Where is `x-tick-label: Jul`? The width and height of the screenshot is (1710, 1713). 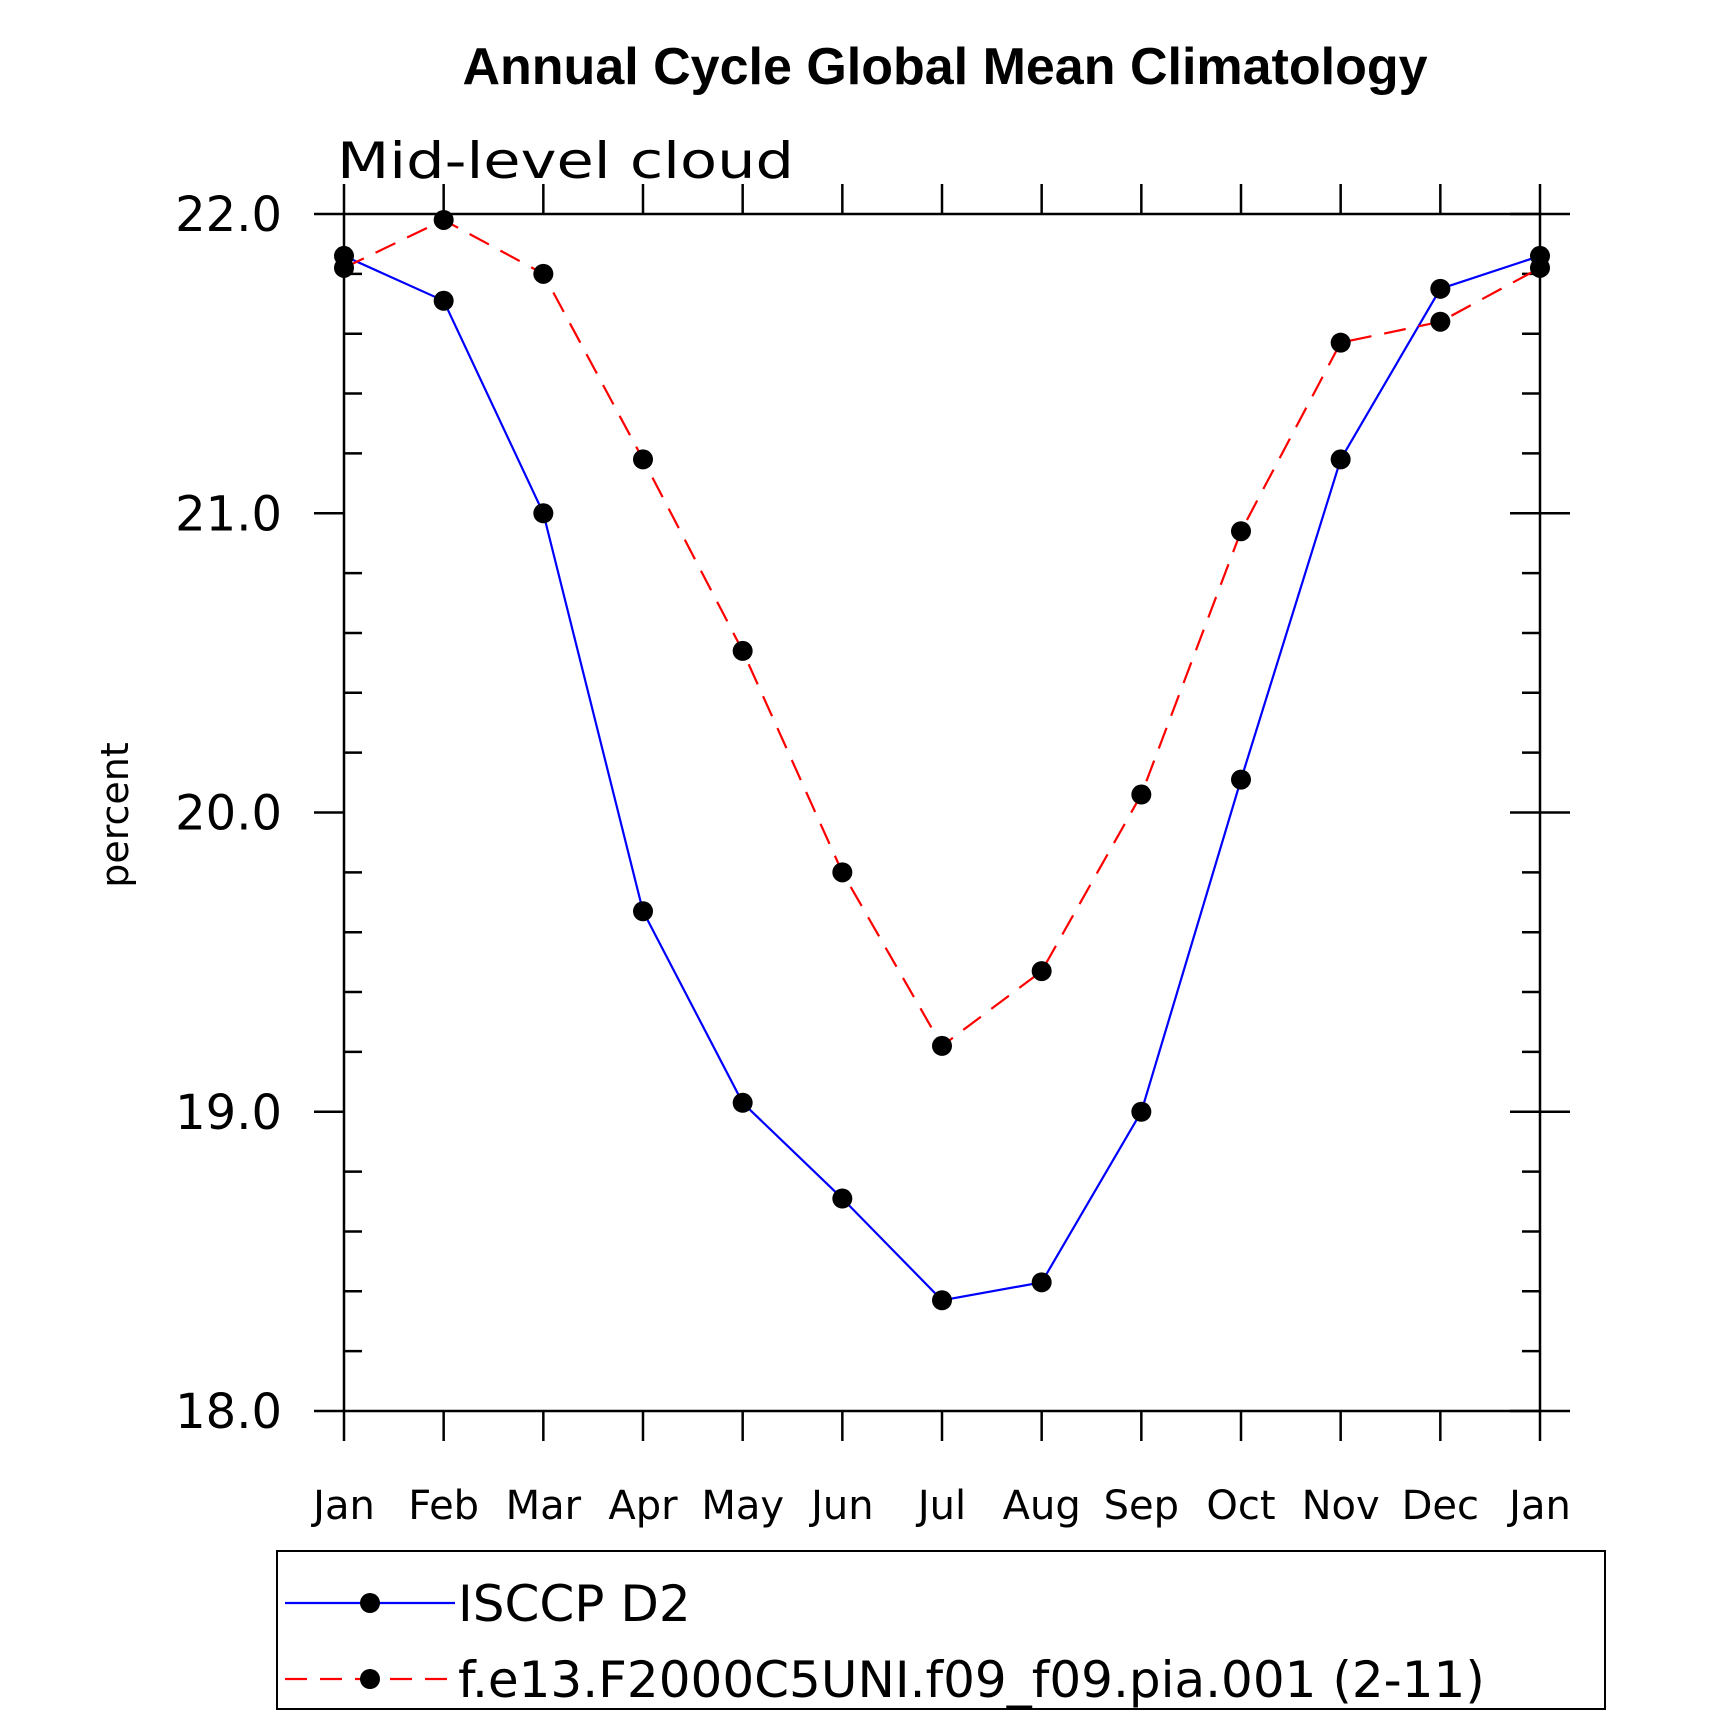
x-tick-label: Jul is located at coordinates (940, 1506).